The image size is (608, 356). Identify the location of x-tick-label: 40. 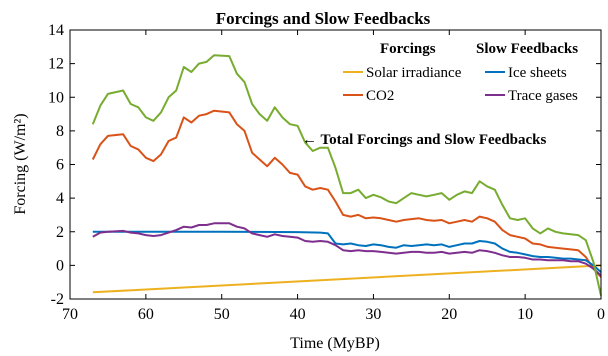
(298, 314).